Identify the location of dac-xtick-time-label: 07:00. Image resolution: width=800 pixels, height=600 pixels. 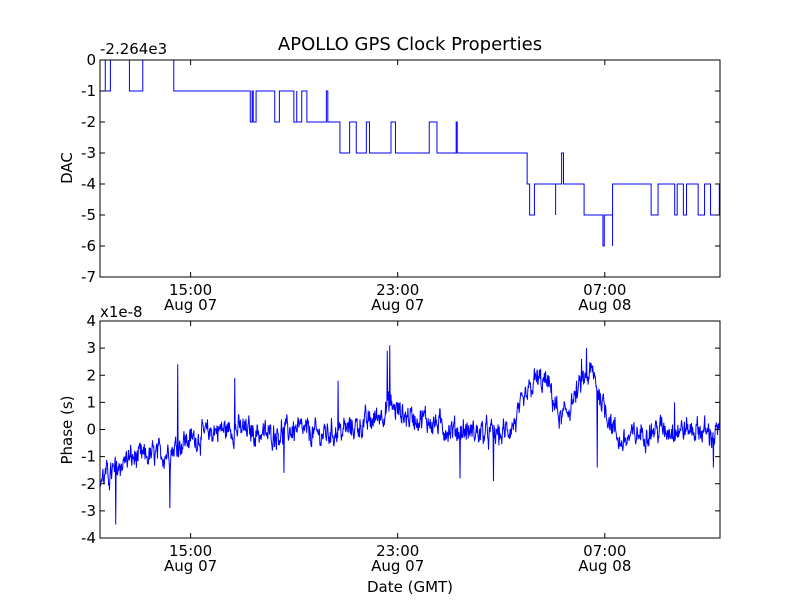
(604, 290).